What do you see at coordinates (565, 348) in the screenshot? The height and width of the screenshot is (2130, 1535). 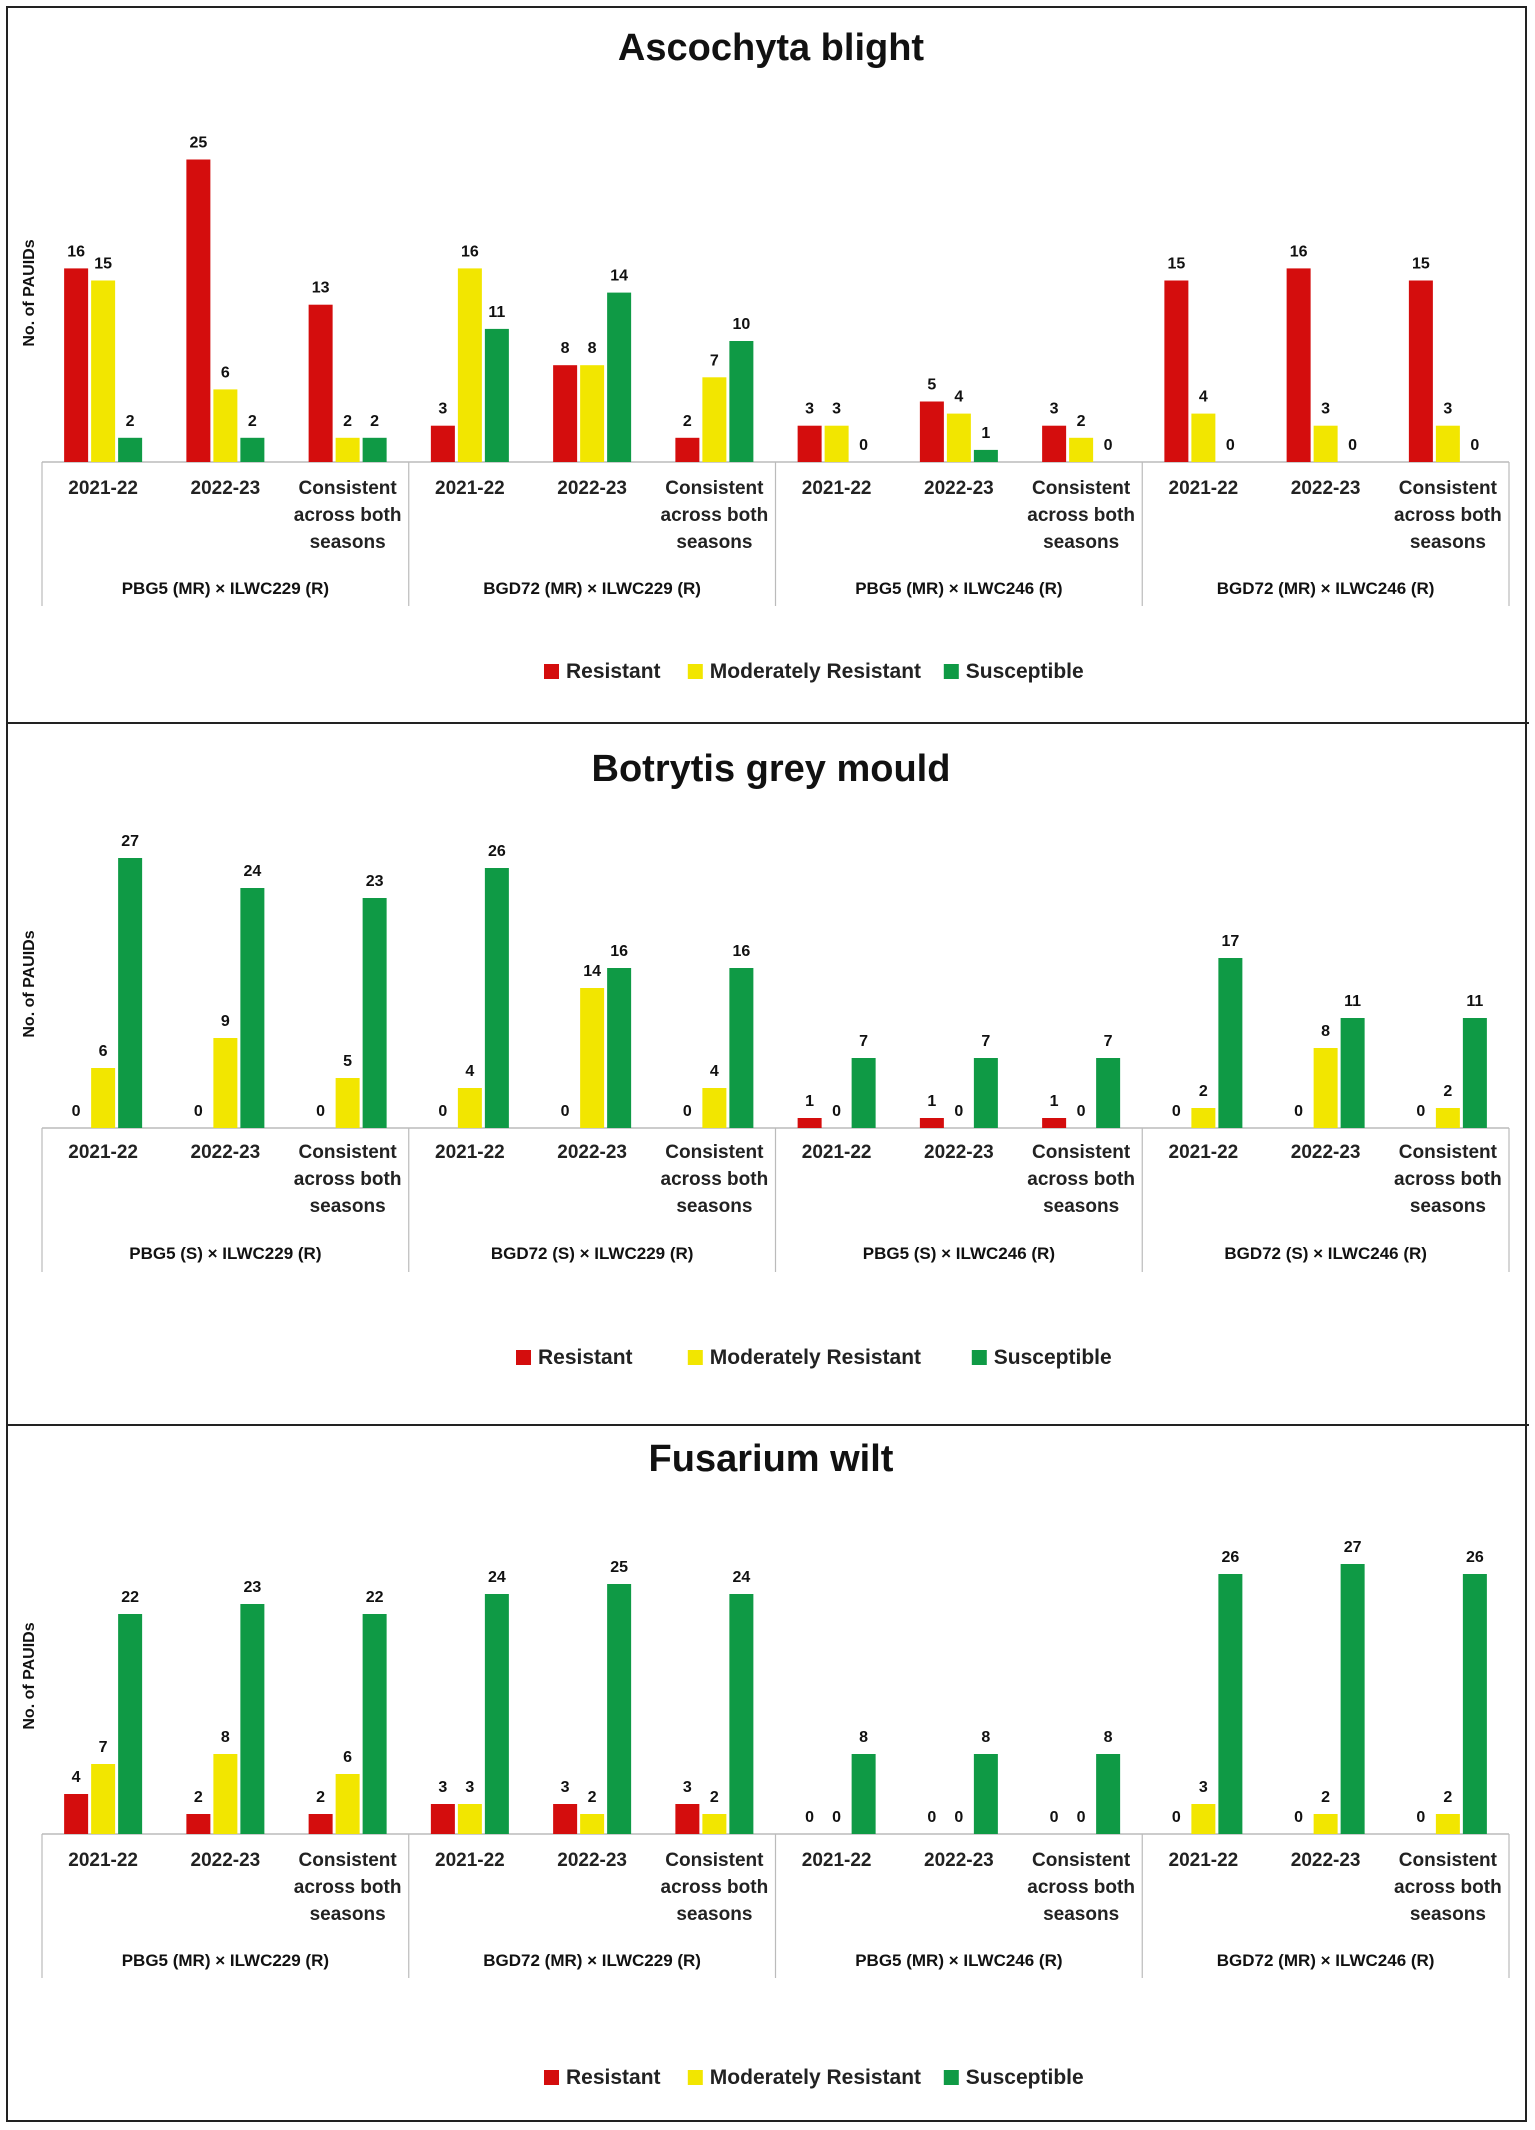 I see `data-label: 8` at bounding box center [565, 348].